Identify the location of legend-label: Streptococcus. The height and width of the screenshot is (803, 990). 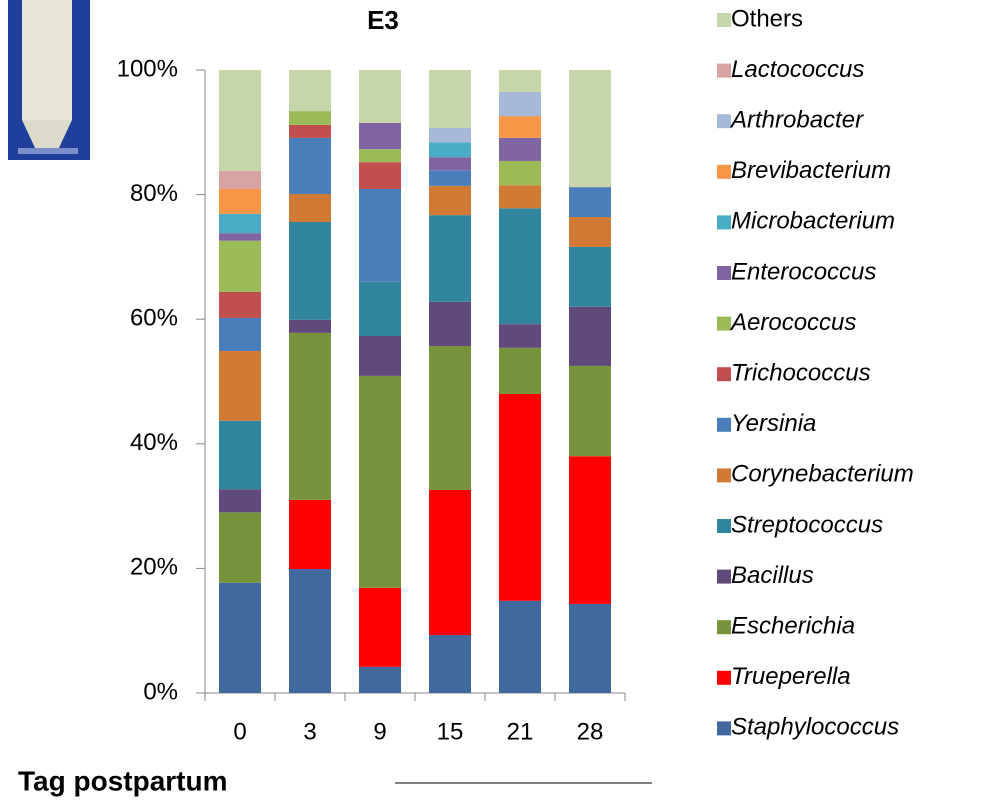
(807, 524).